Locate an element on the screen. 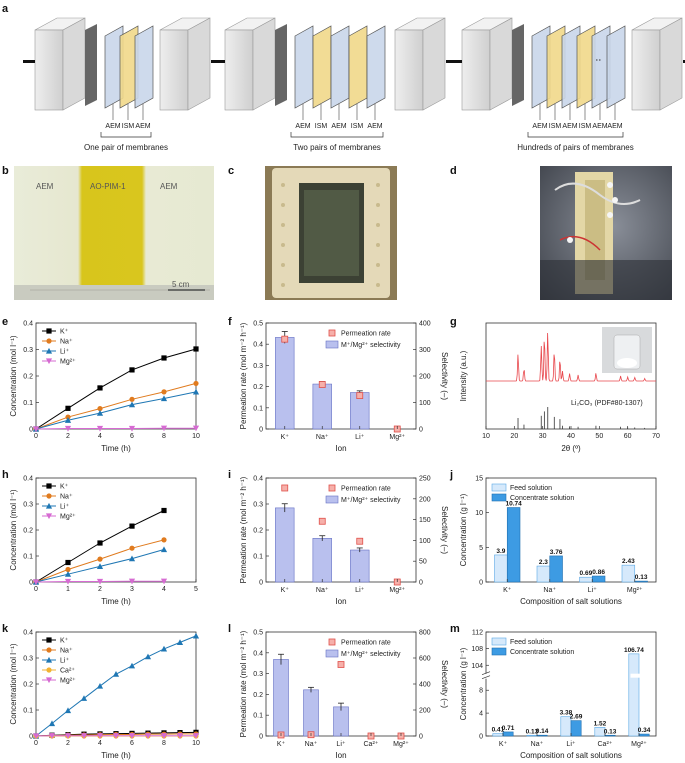  legend-label: M⁺/Mg²⁺ selectivity is located at coordinates (371, 500).